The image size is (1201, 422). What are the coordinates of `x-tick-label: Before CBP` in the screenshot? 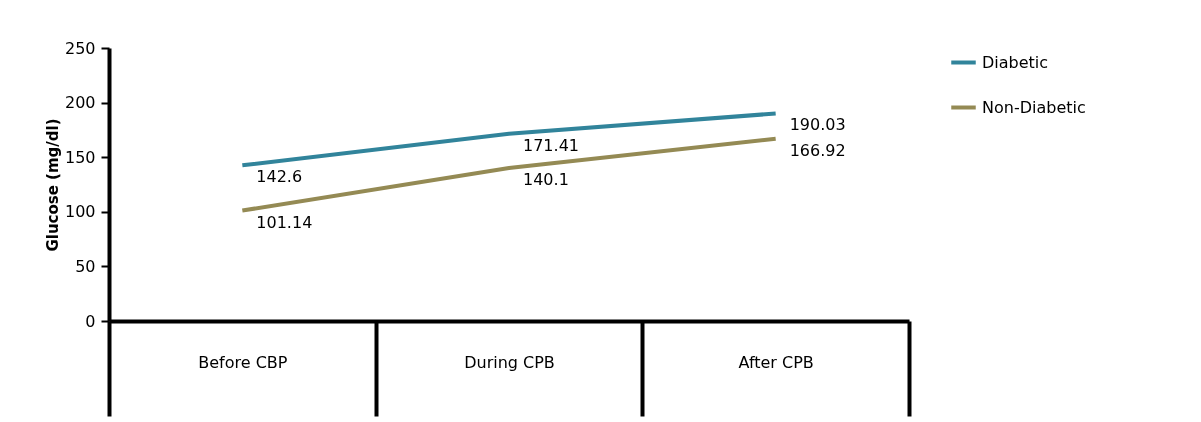 It's located at (243, 362).